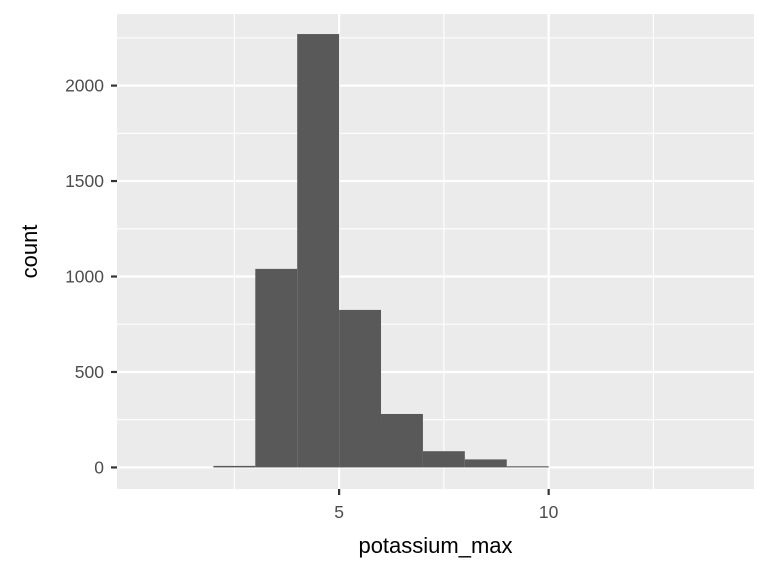  What do you see at coordinates (549, 512) in the screenshot?
I see `x-tick-label: 10` at bounding box center [549, 512].